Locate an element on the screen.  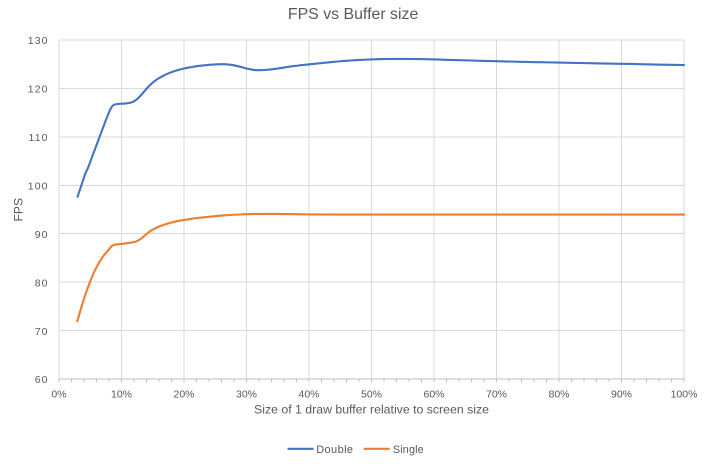
svg-text: 40% is located at coordinates (308, 395).